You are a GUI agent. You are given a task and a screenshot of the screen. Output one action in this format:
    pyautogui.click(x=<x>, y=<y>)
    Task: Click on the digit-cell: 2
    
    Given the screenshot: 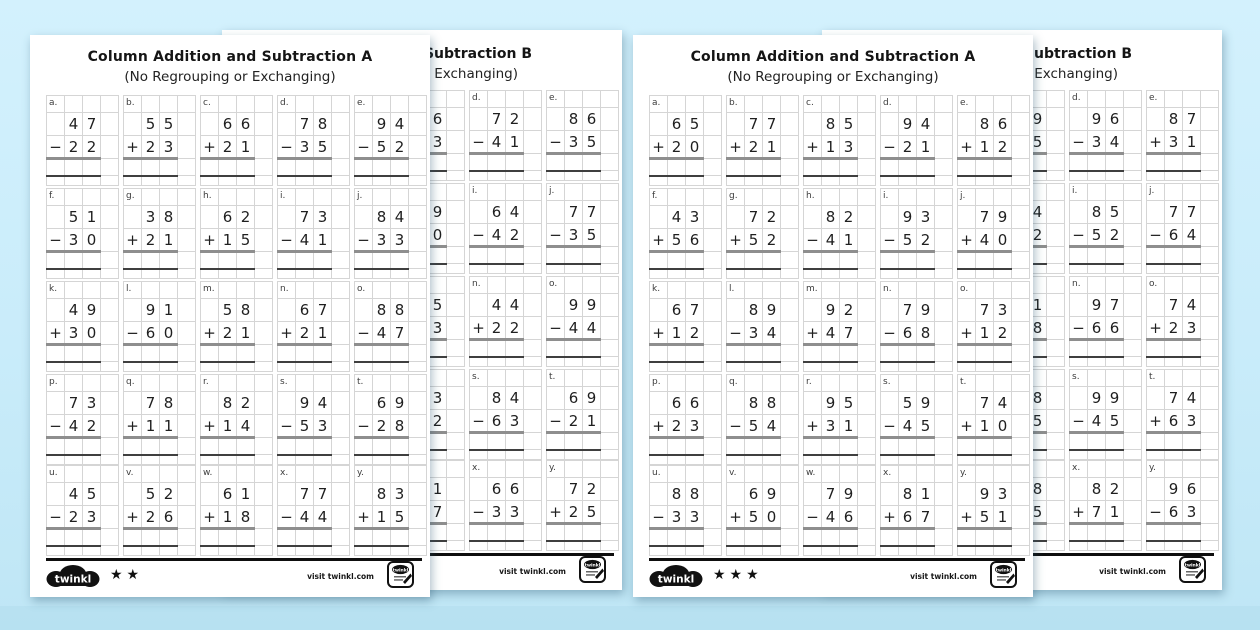 What is the action you would take?
    pyautogui.click(x=908, y=147)
    